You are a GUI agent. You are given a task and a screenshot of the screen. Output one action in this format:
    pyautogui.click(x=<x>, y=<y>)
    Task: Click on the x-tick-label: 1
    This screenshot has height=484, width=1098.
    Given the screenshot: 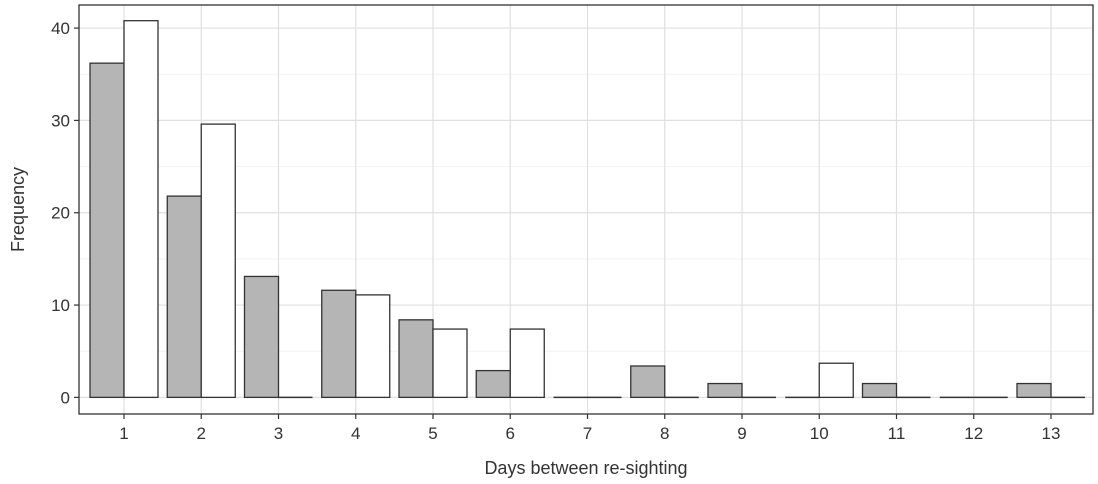 What is the action you would take?
    pyautogui.click(x=123, y=433)
    